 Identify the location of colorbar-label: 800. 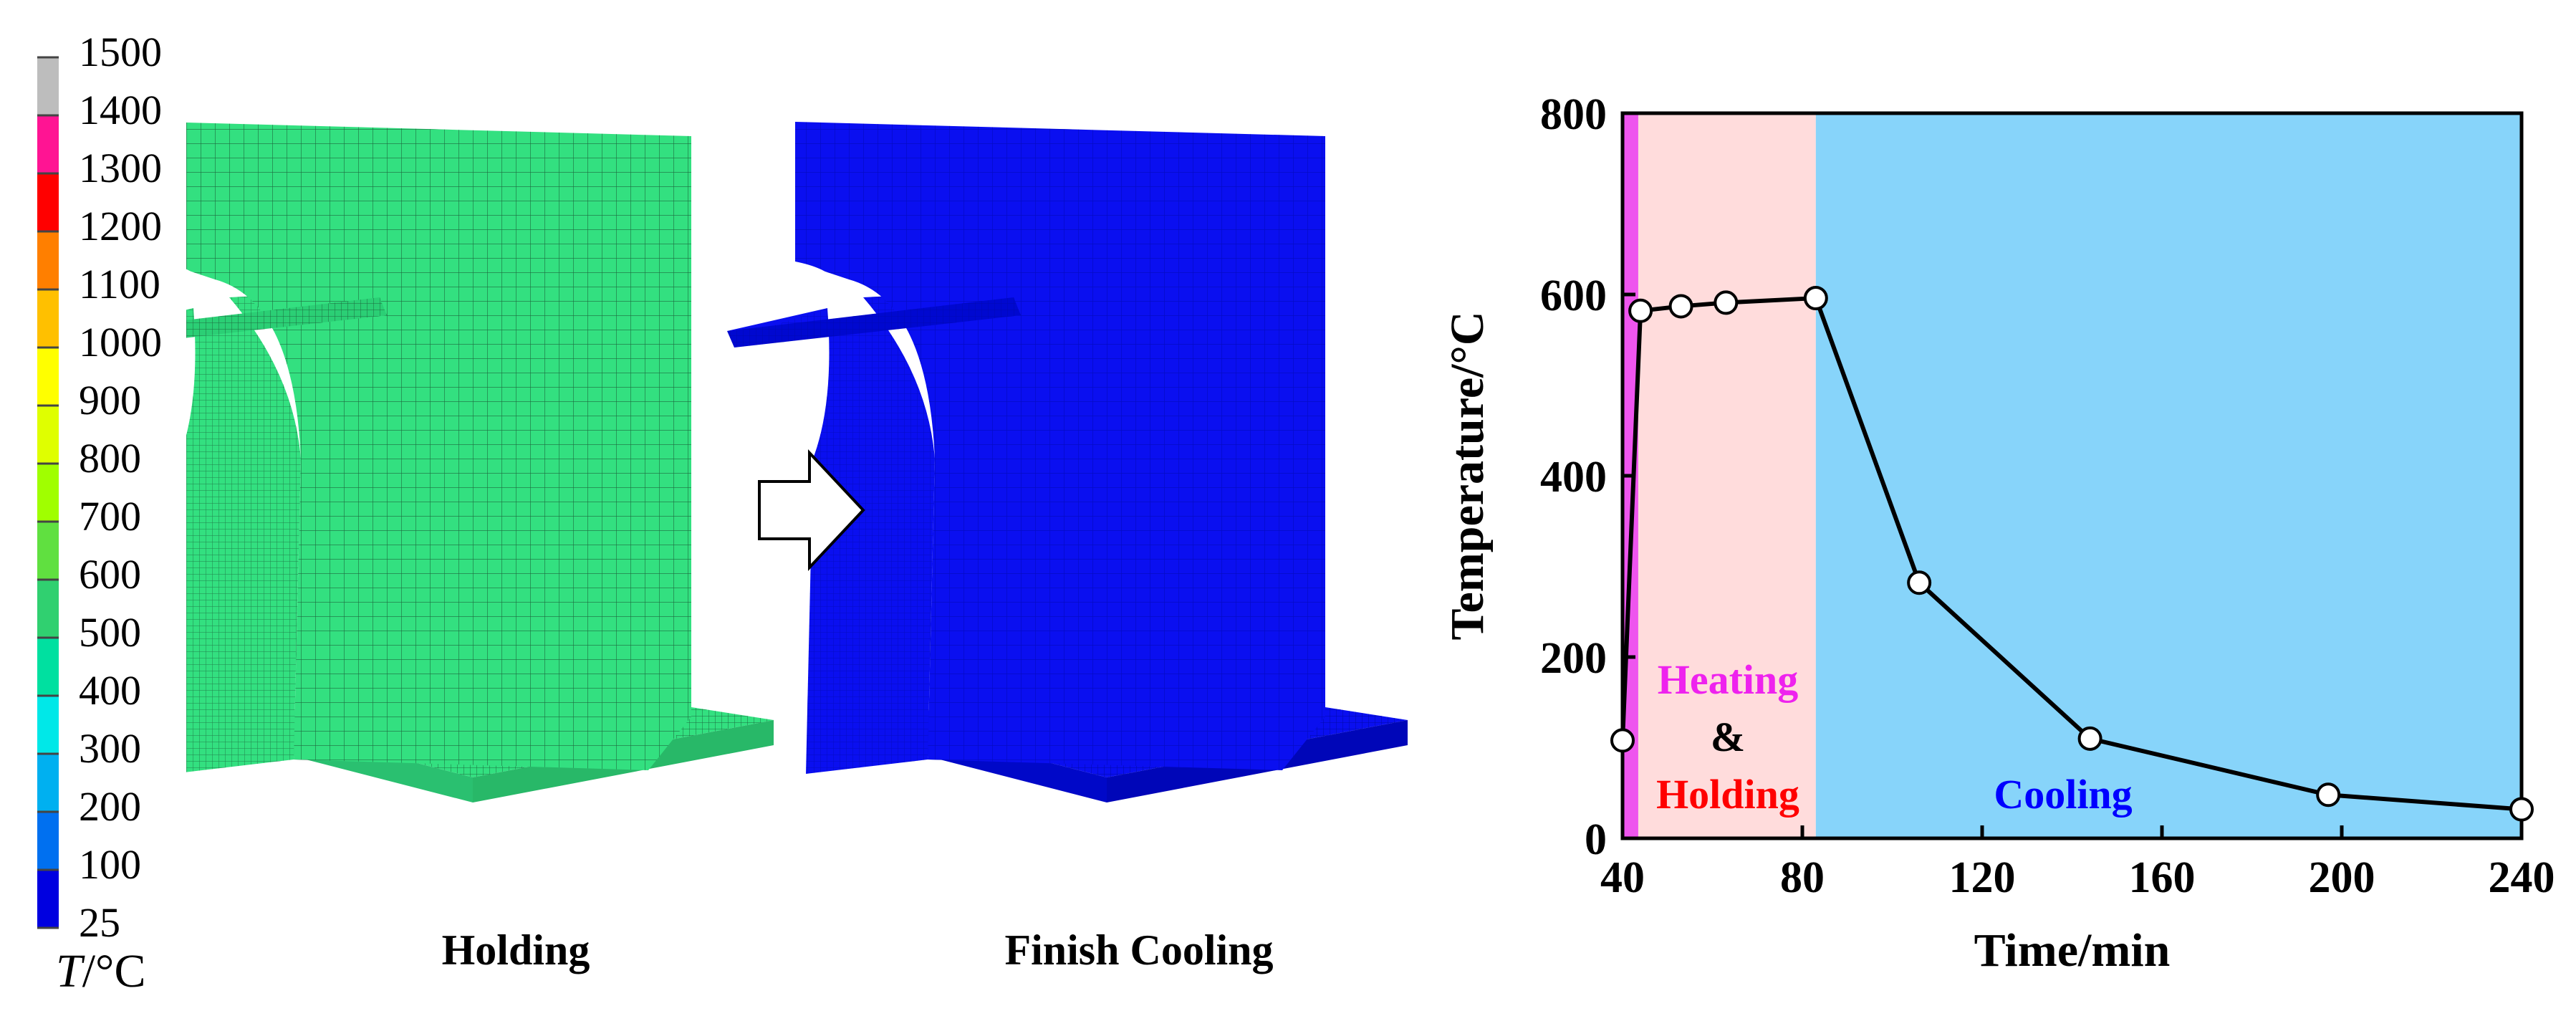
(110, 458).